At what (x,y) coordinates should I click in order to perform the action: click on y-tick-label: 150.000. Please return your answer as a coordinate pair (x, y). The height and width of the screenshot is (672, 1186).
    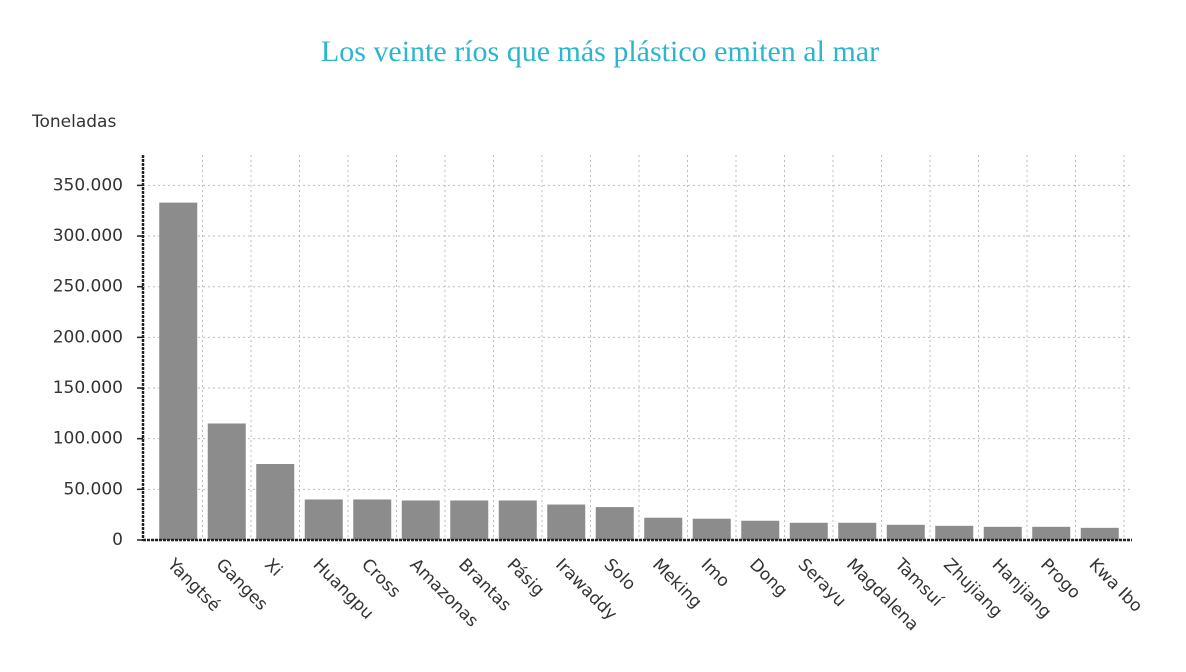
    Looking at the image, I should click on (88, 388).